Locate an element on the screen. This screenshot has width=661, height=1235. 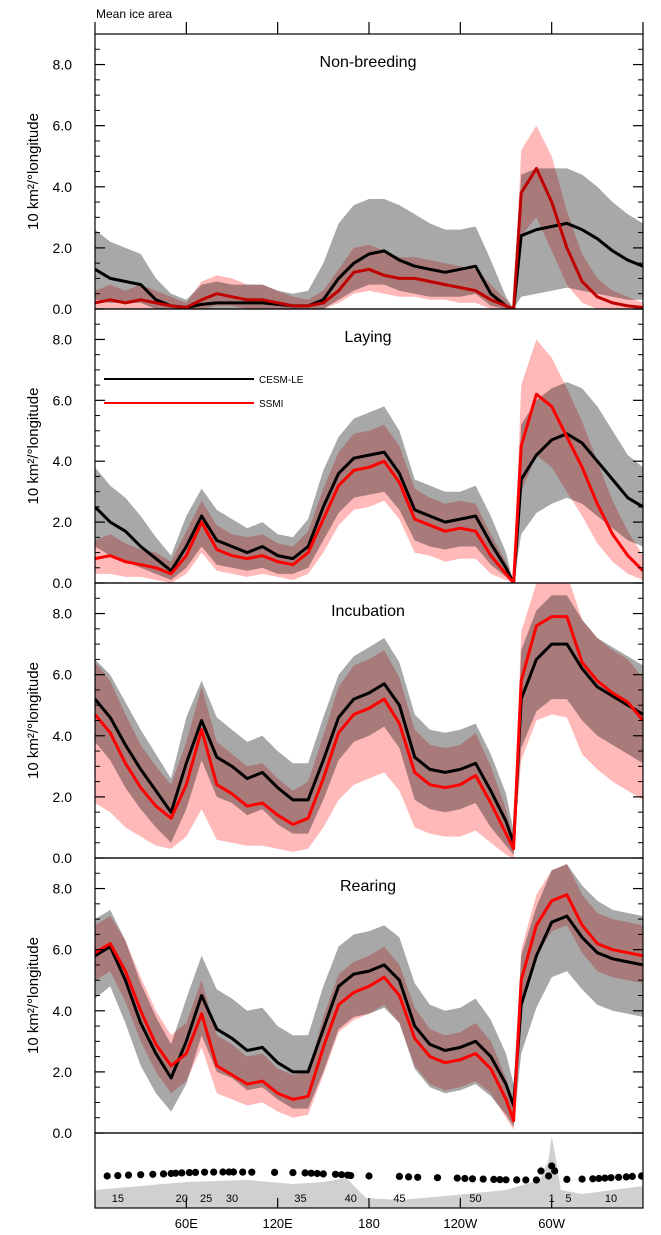
colony-number-label: 20 is located at coordinates (182, 1199).